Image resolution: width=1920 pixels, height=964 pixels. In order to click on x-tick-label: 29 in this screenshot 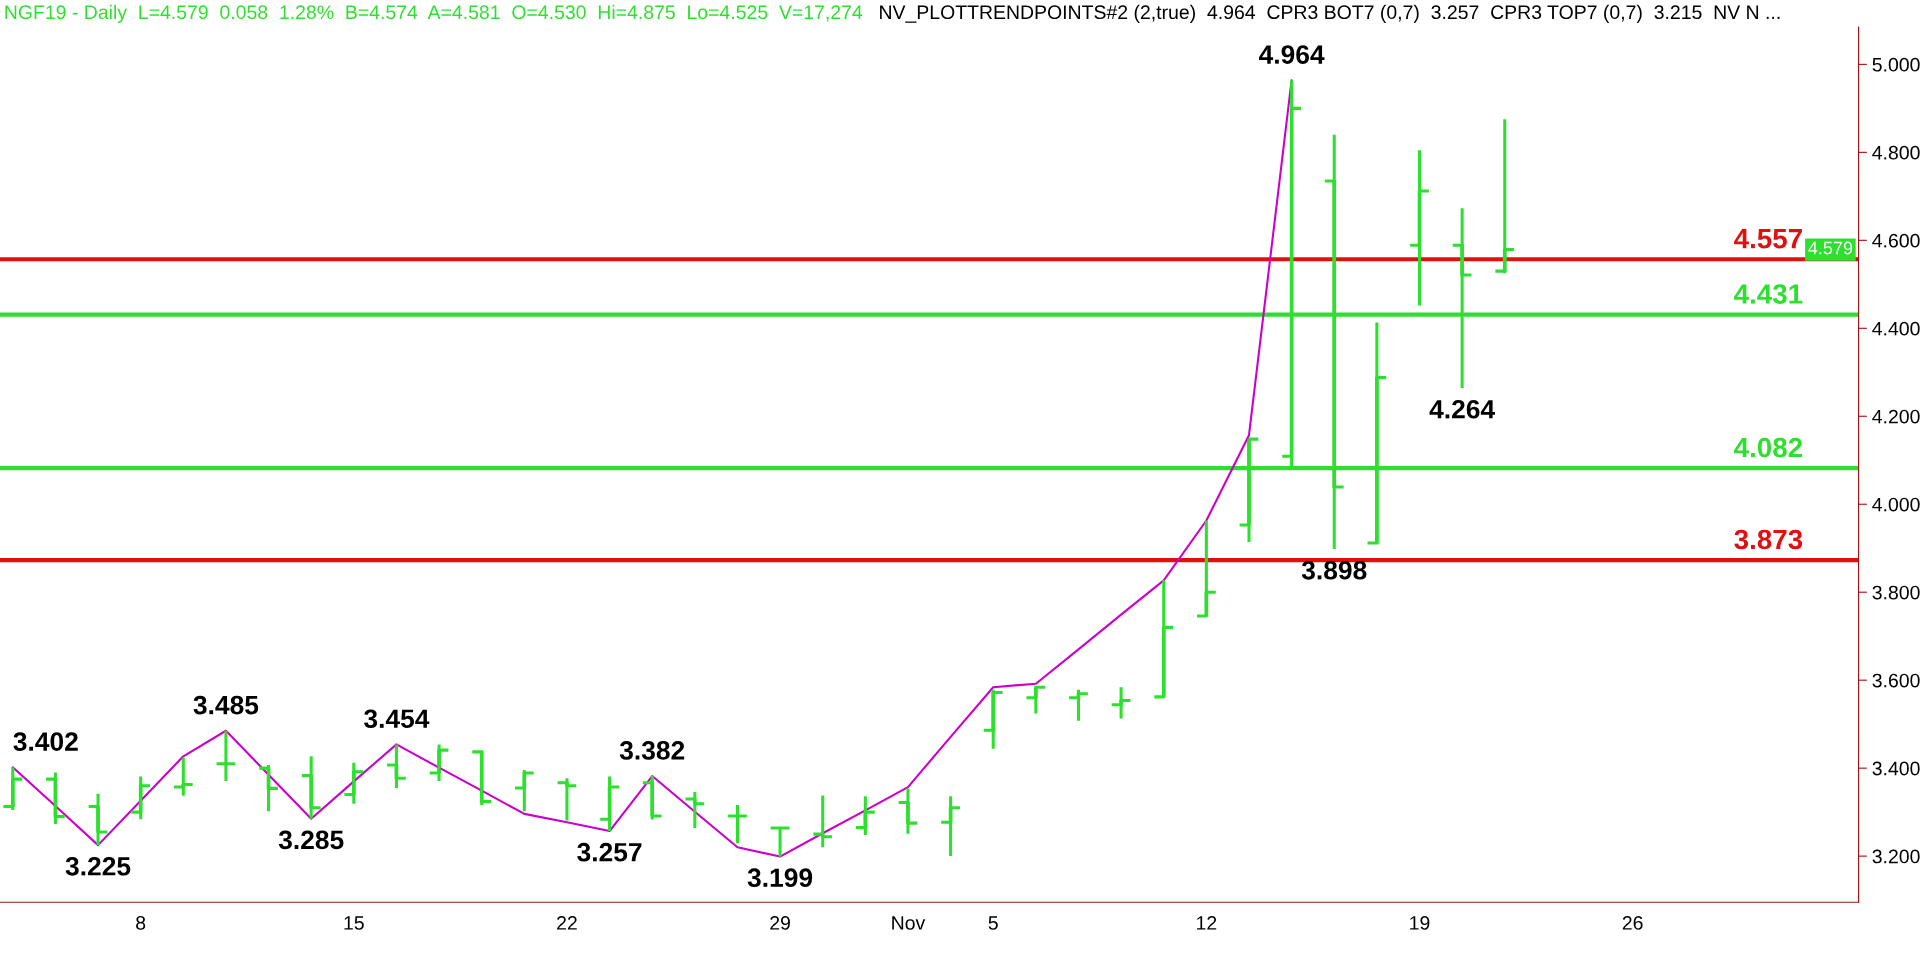, I will do `click(780, 923)`.